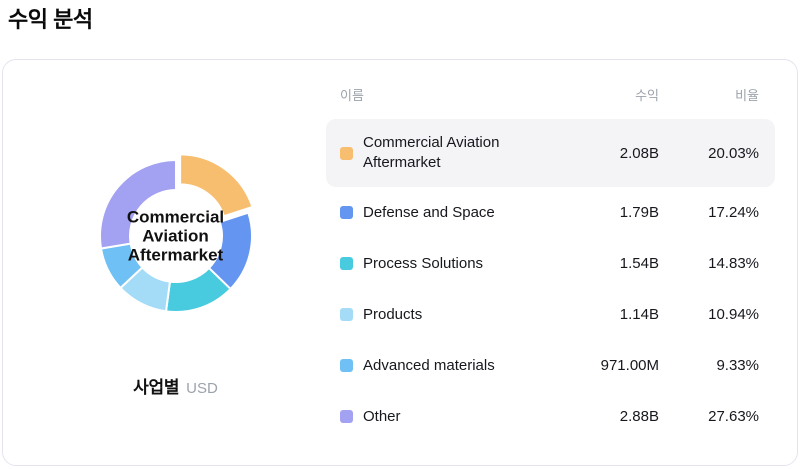 This screenshot has height=469, width=800. I want to click on header-name: 이름, so click(352, 95).